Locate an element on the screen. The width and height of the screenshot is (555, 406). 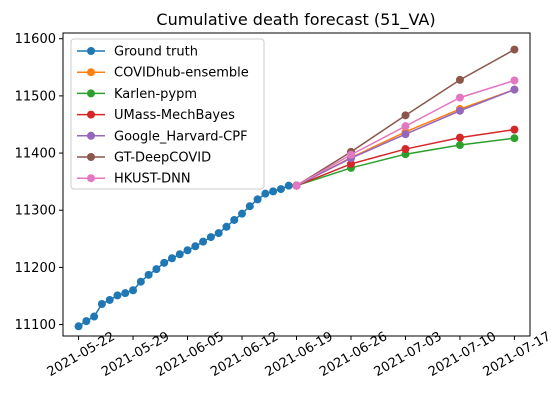
legend-marker-umass-mechbayes is located at coordinates (91, 114).